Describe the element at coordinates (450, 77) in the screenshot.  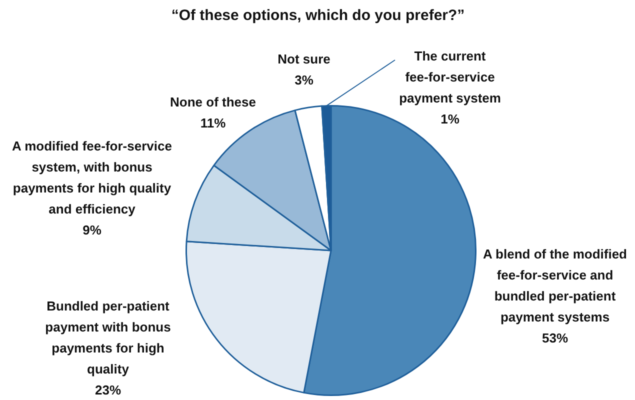
I see `slice-label: The current fee-for-service payment system` at that location.